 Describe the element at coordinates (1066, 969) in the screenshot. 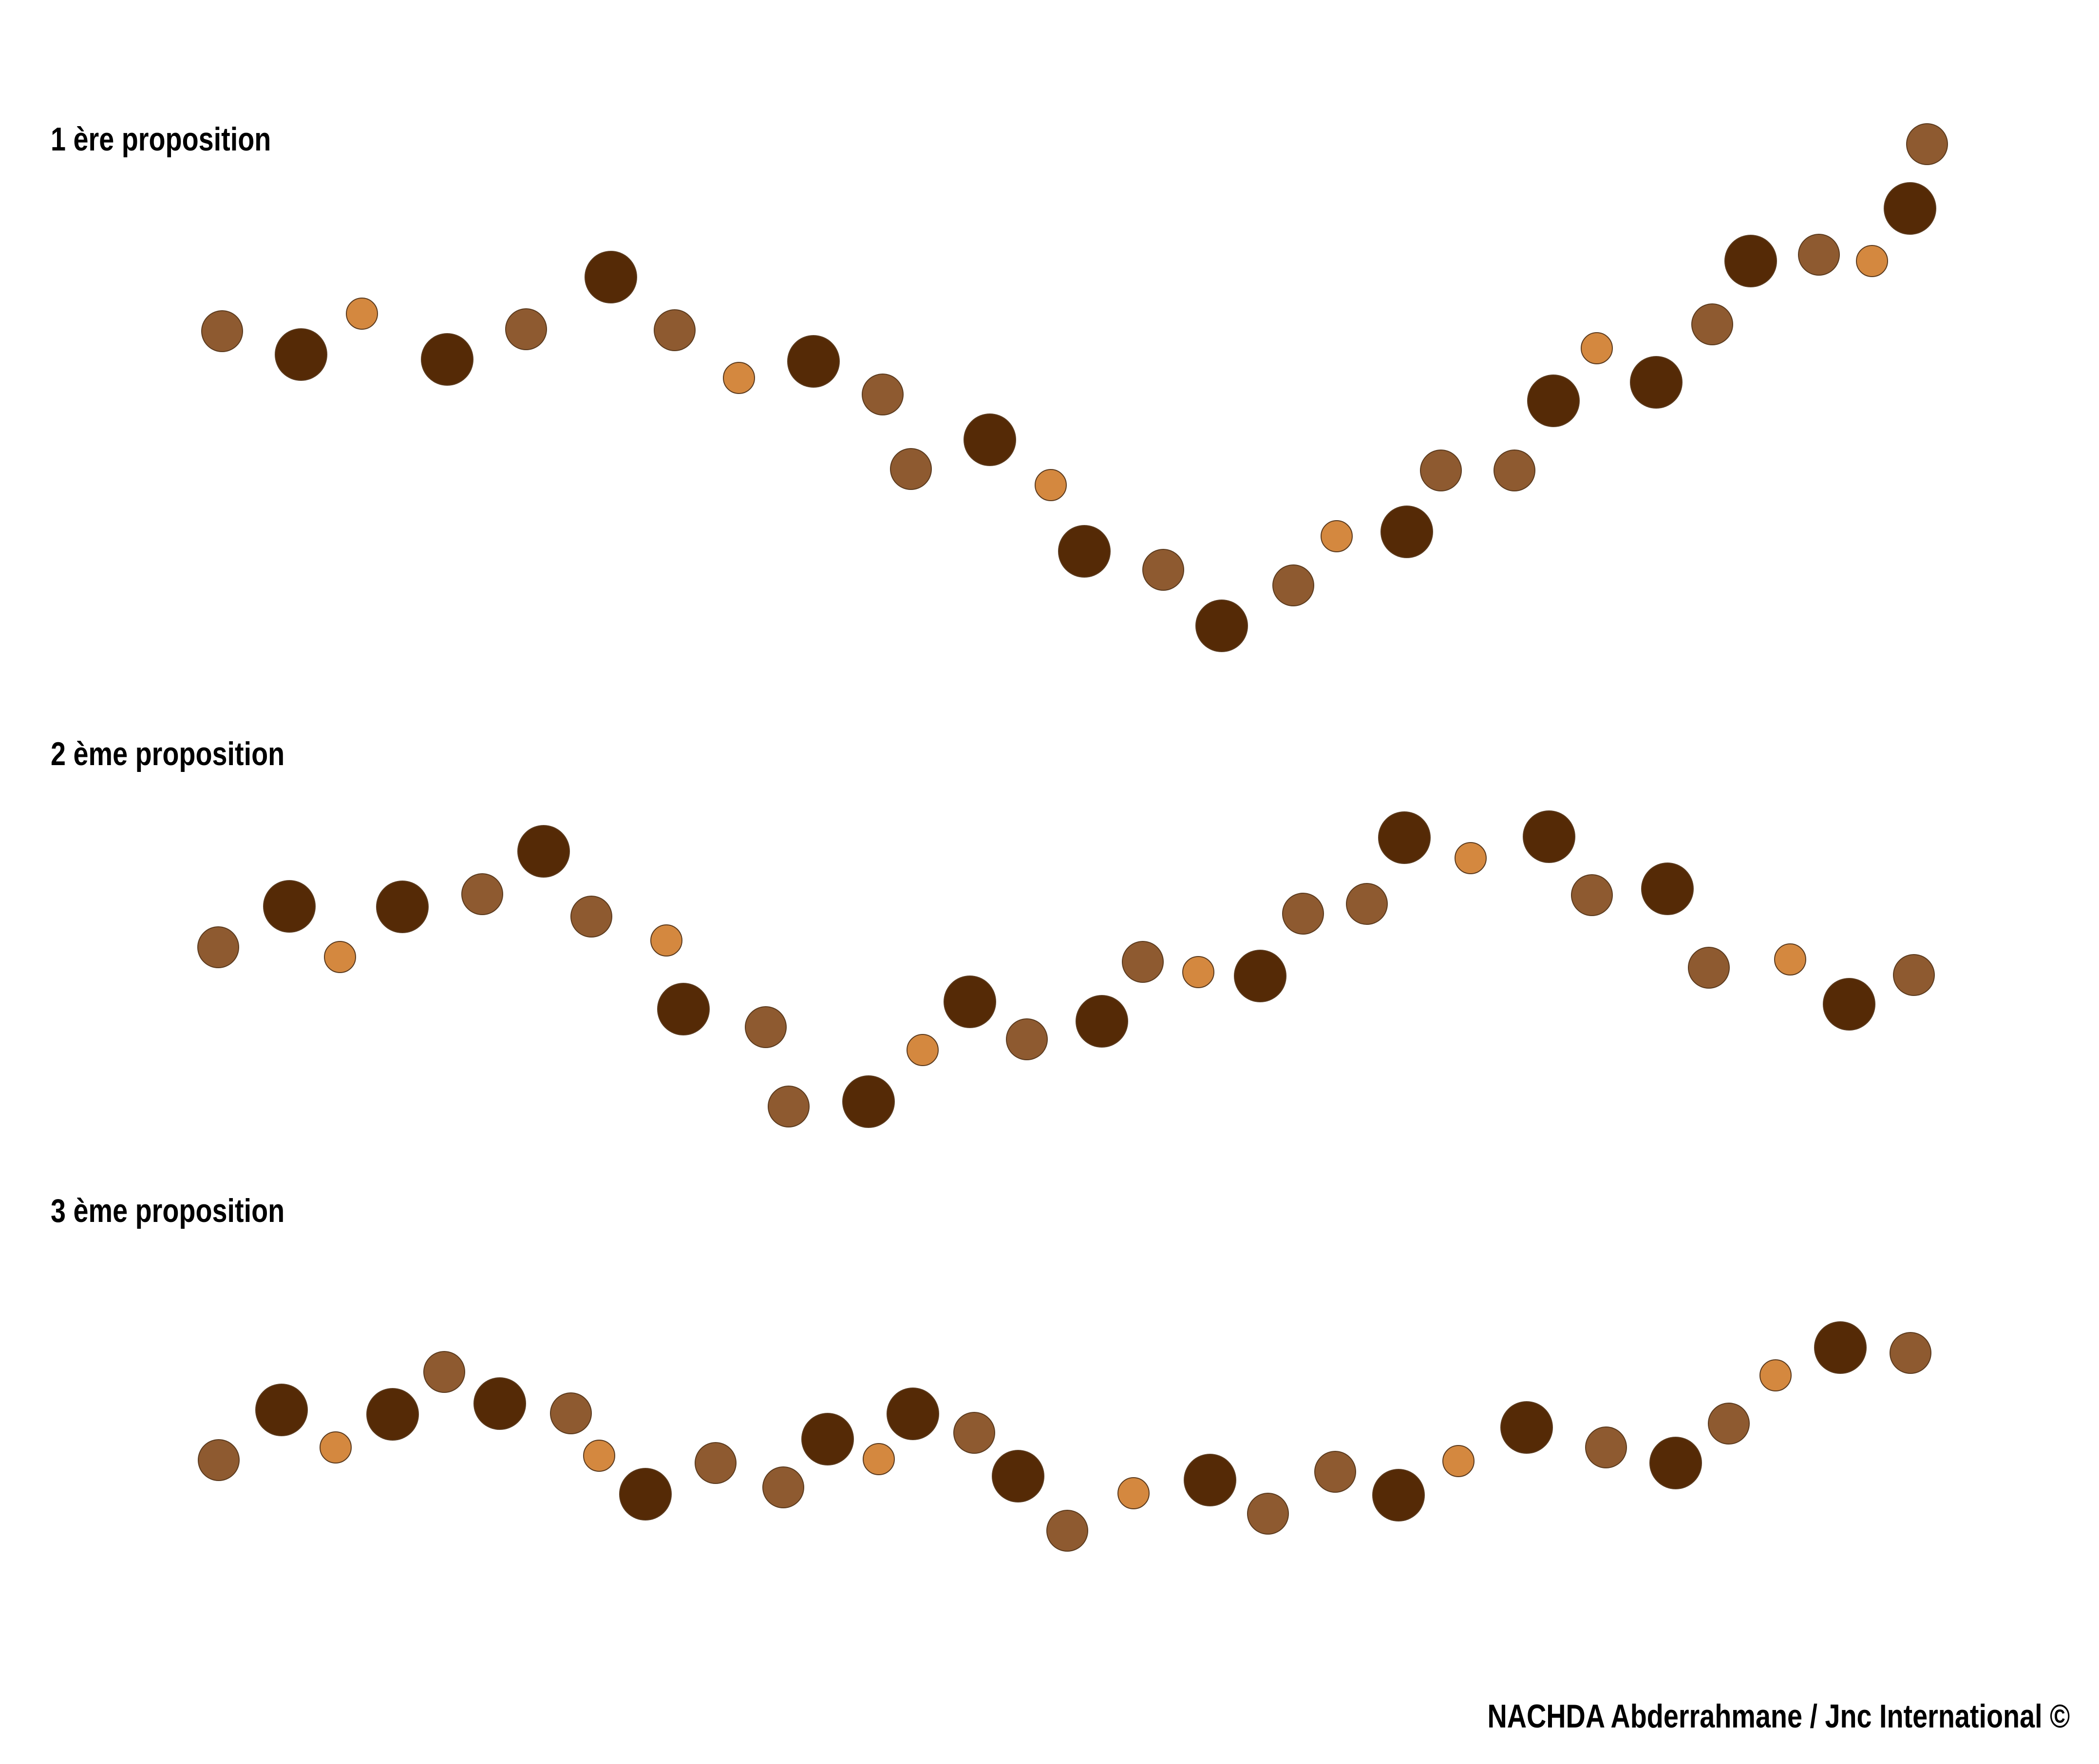

I see `proposition-2-dots` at that location.